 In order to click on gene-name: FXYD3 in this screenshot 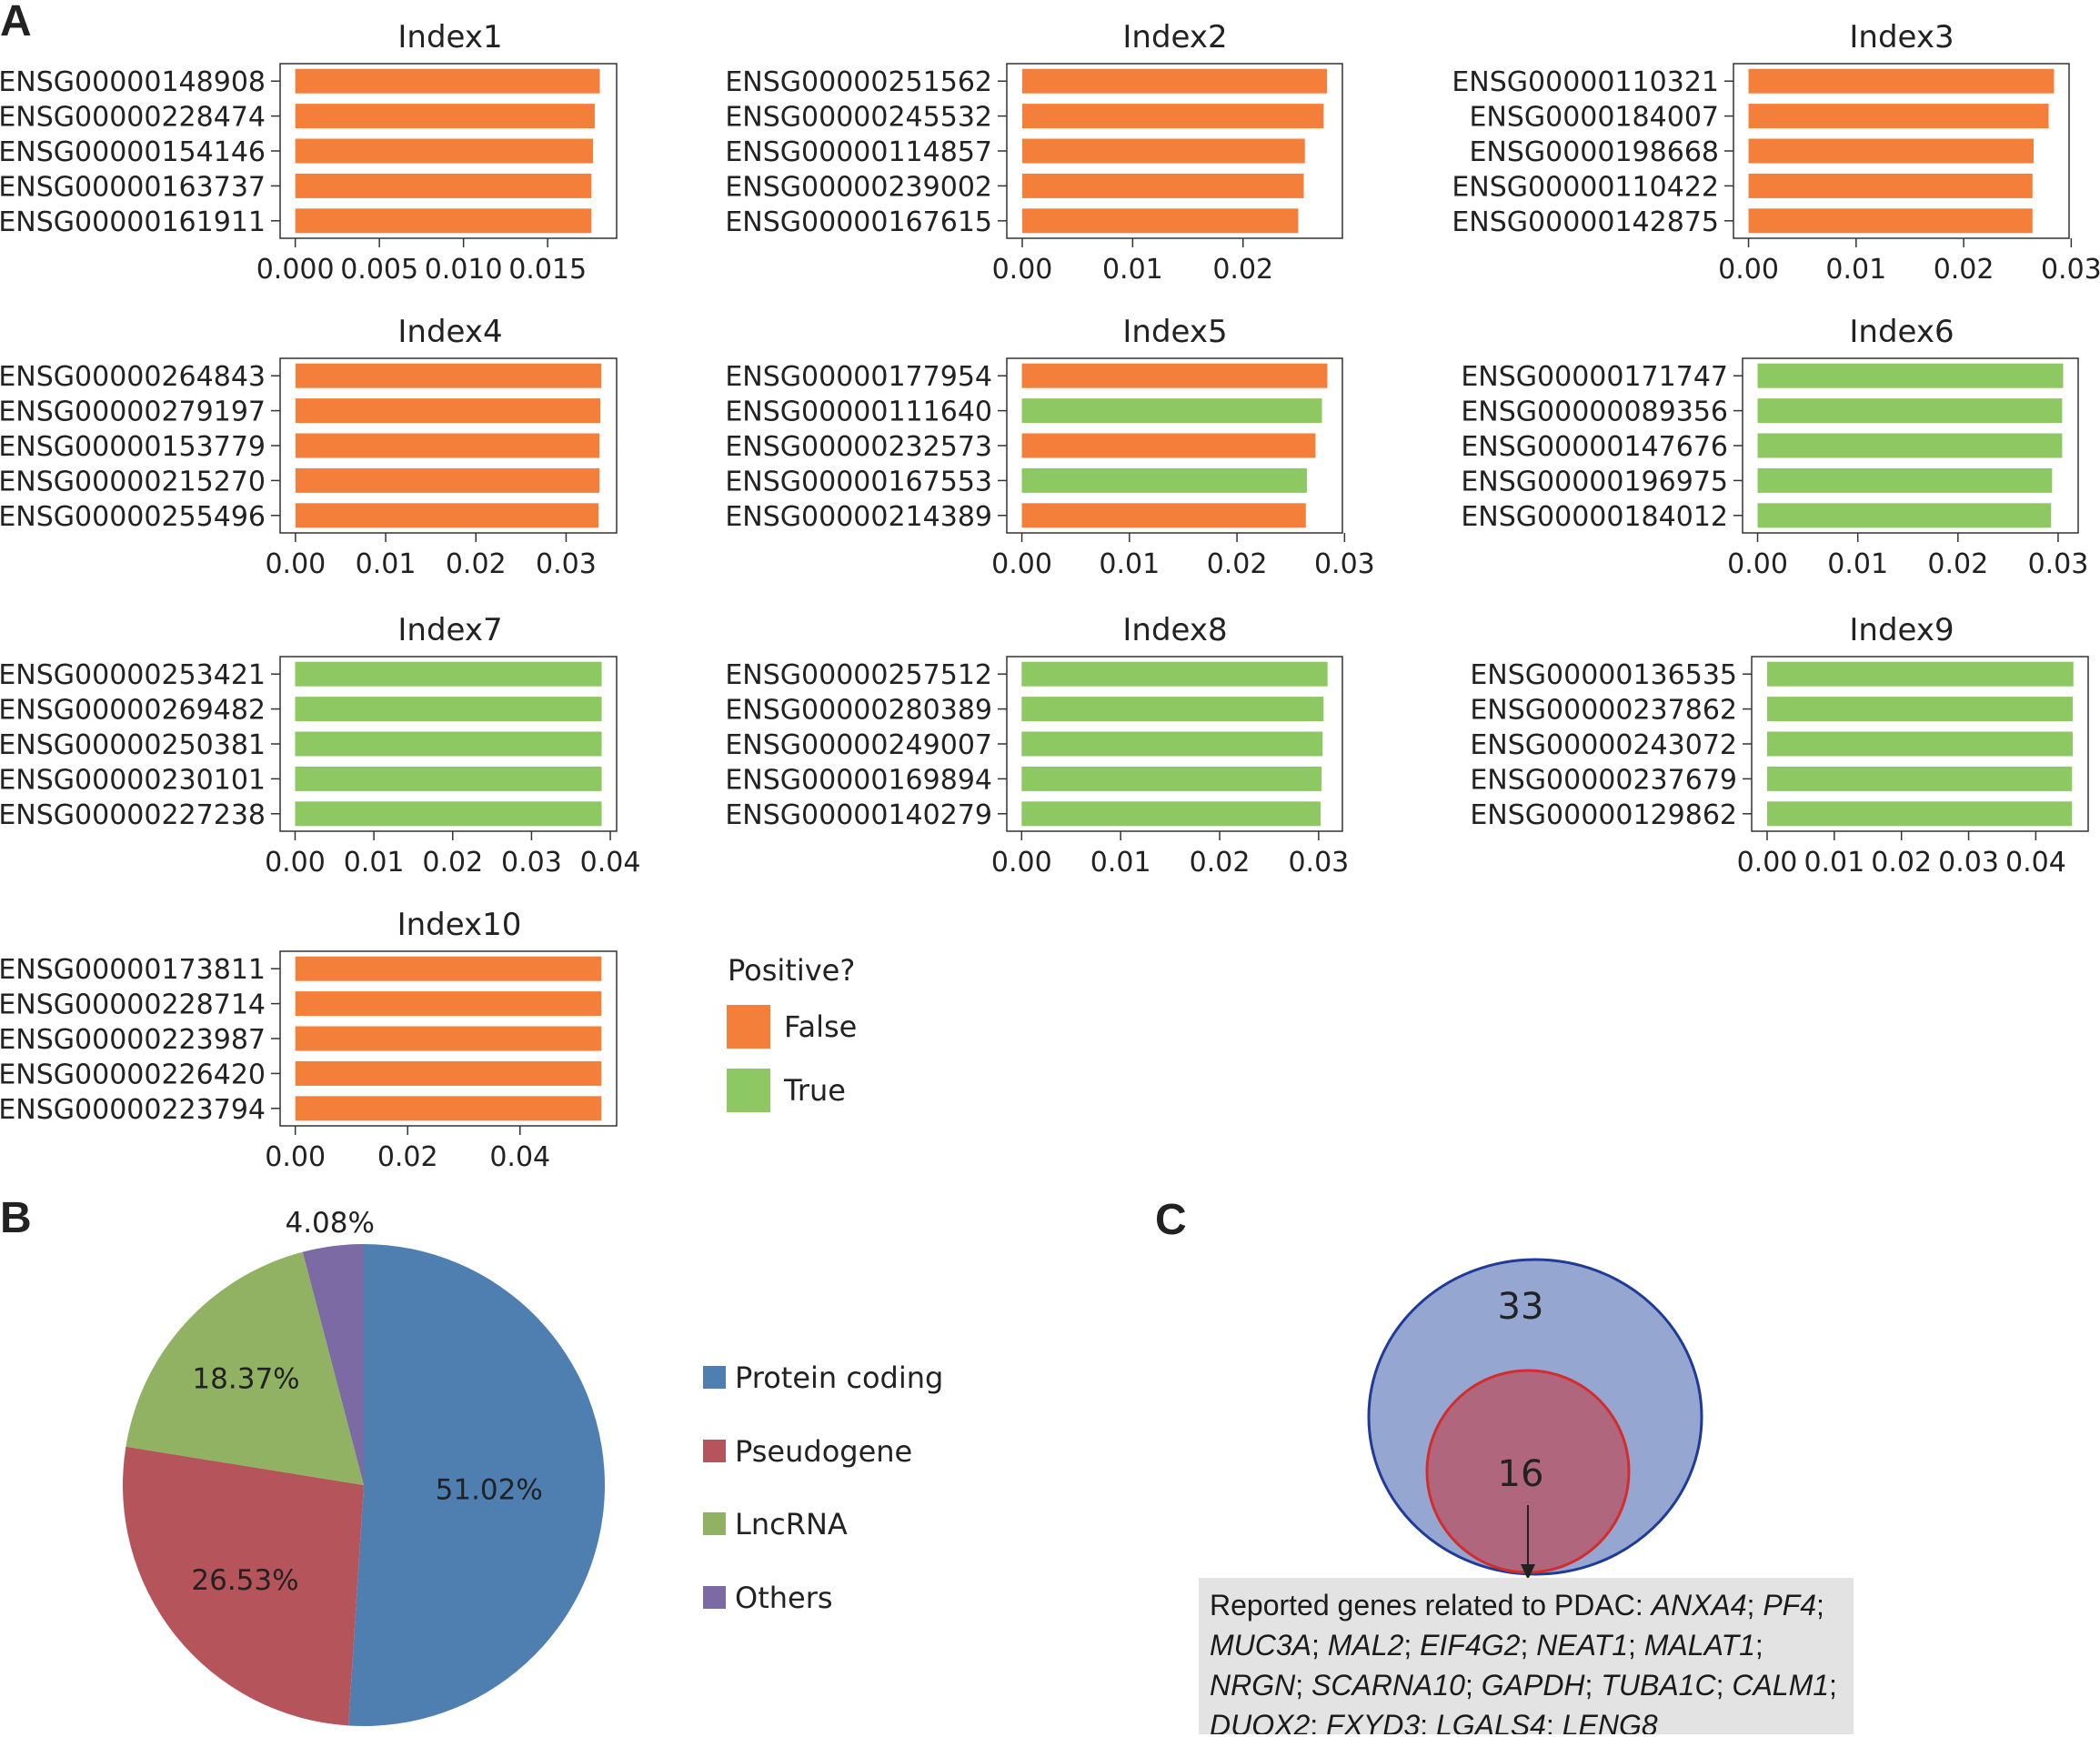, I will do `click(1373, 1721)`.